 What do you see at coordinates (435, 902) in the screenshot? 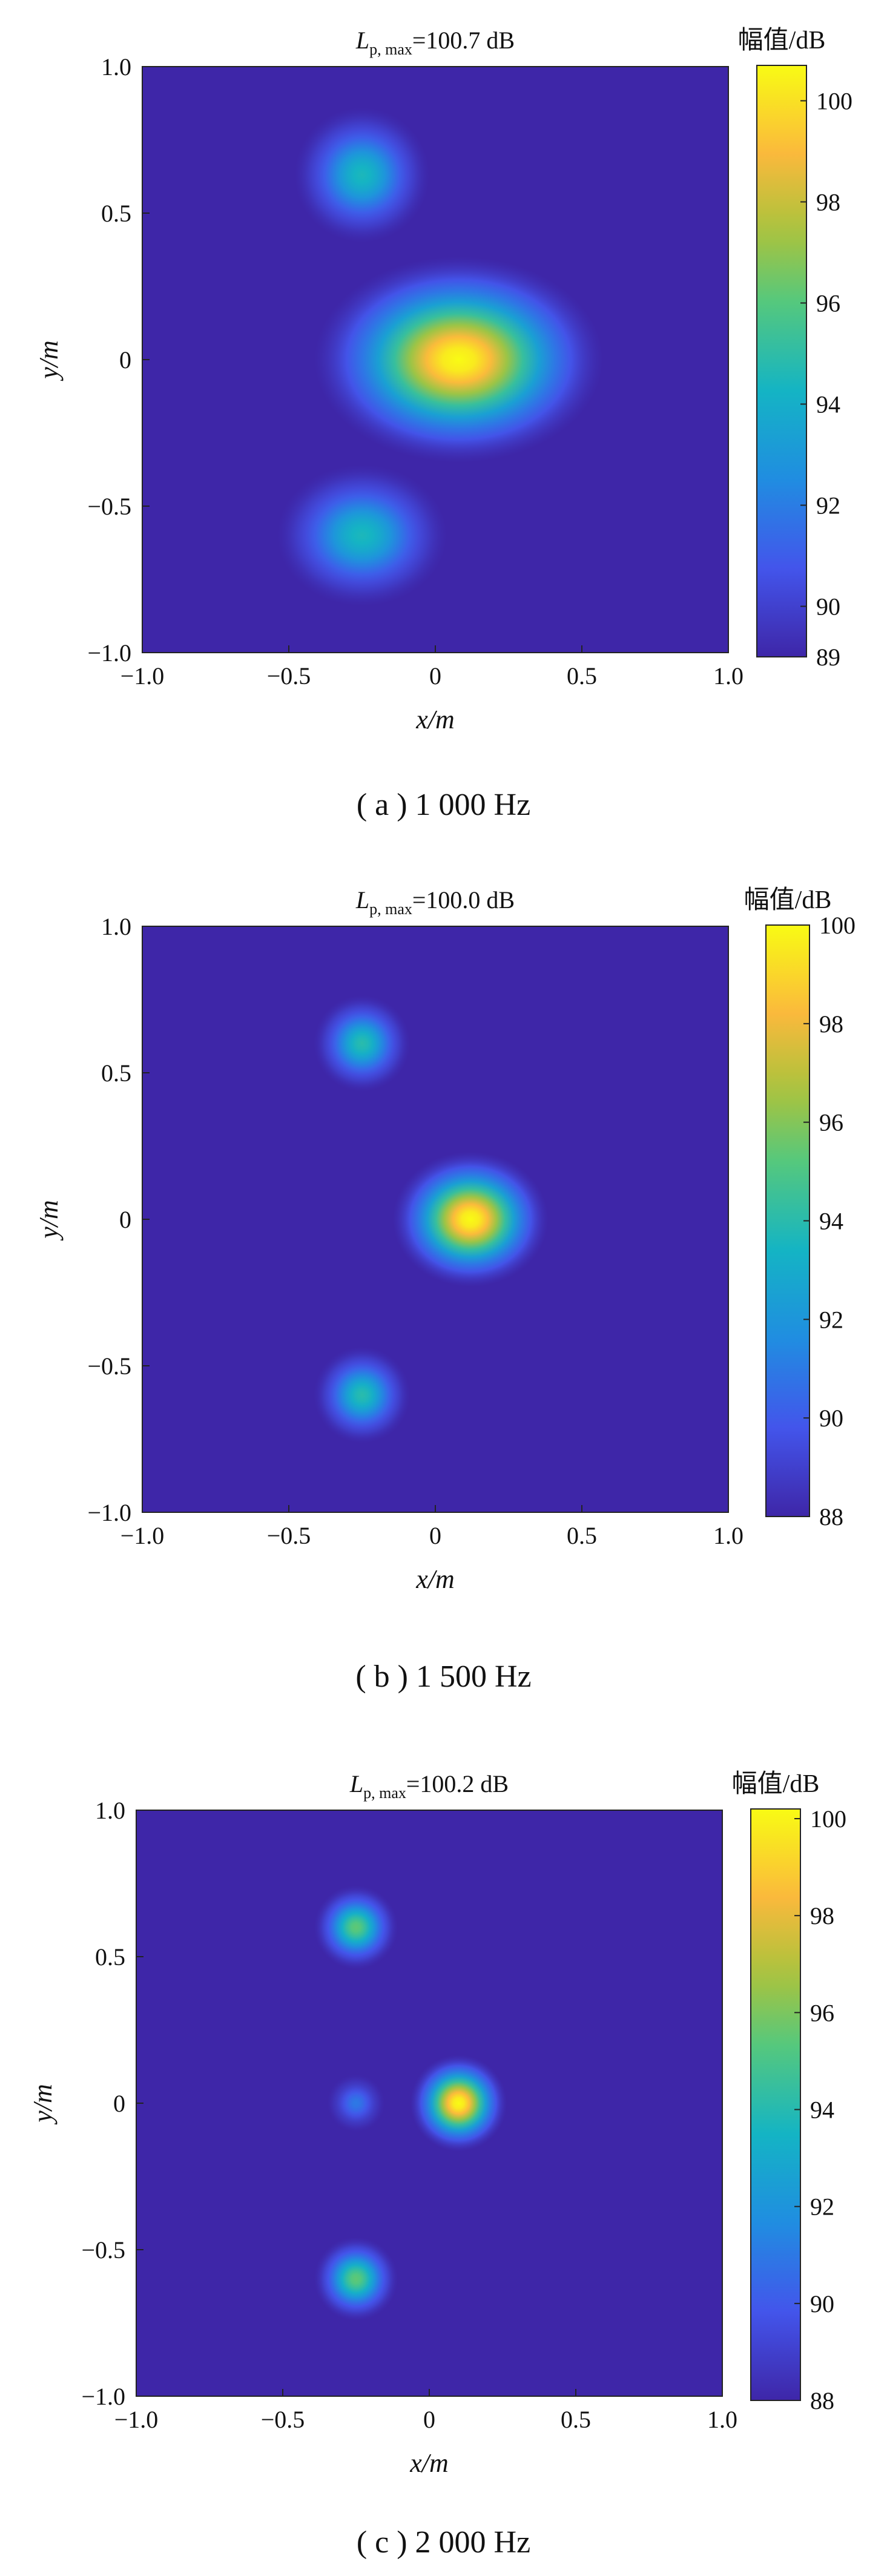
I see `chart-title: Lp, max=100.0 dB` at bounding box center [435, 902].